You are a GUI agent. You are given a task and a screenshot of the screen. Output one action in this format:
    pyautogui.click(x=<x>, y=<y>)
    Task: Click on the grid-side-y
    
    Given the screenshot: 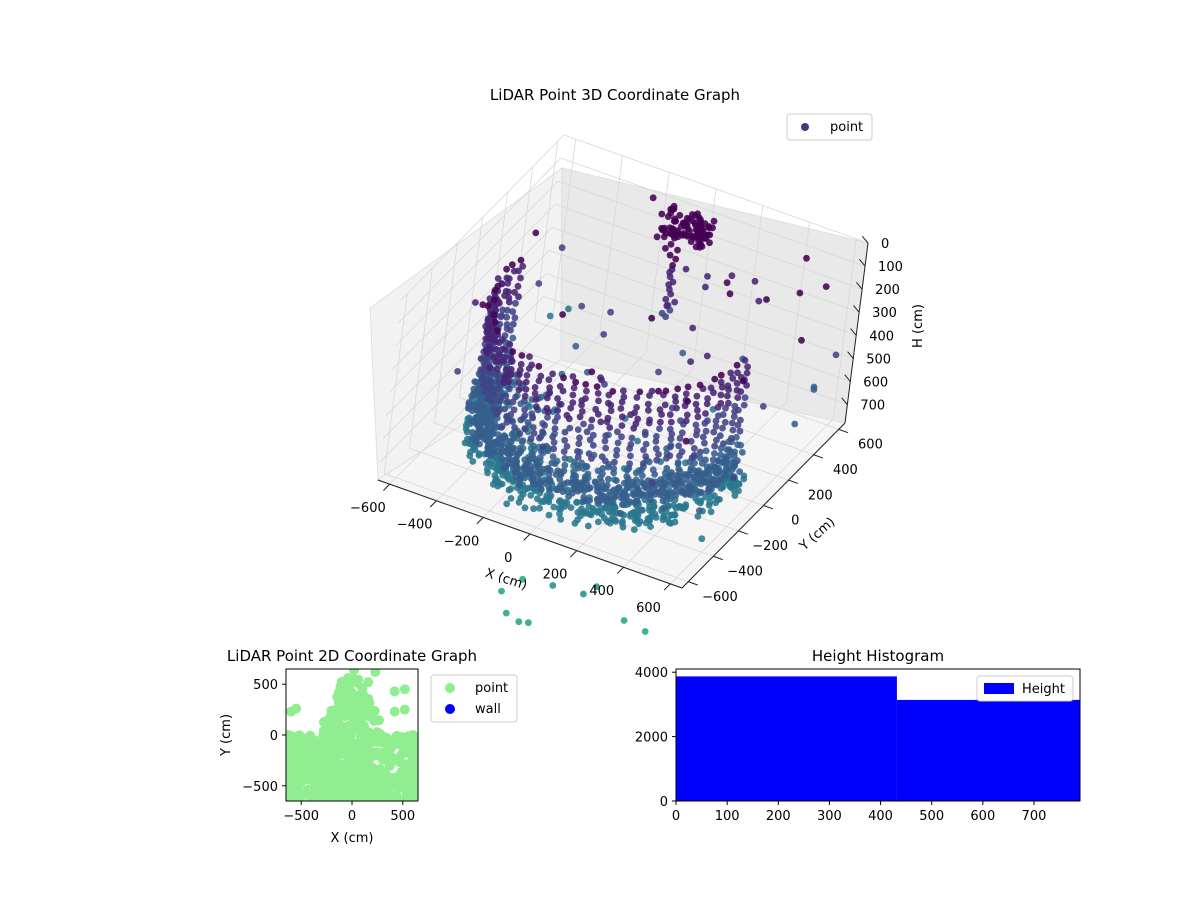 What is the action you would take?
    pyautogui.click(x=471, y=307)
    